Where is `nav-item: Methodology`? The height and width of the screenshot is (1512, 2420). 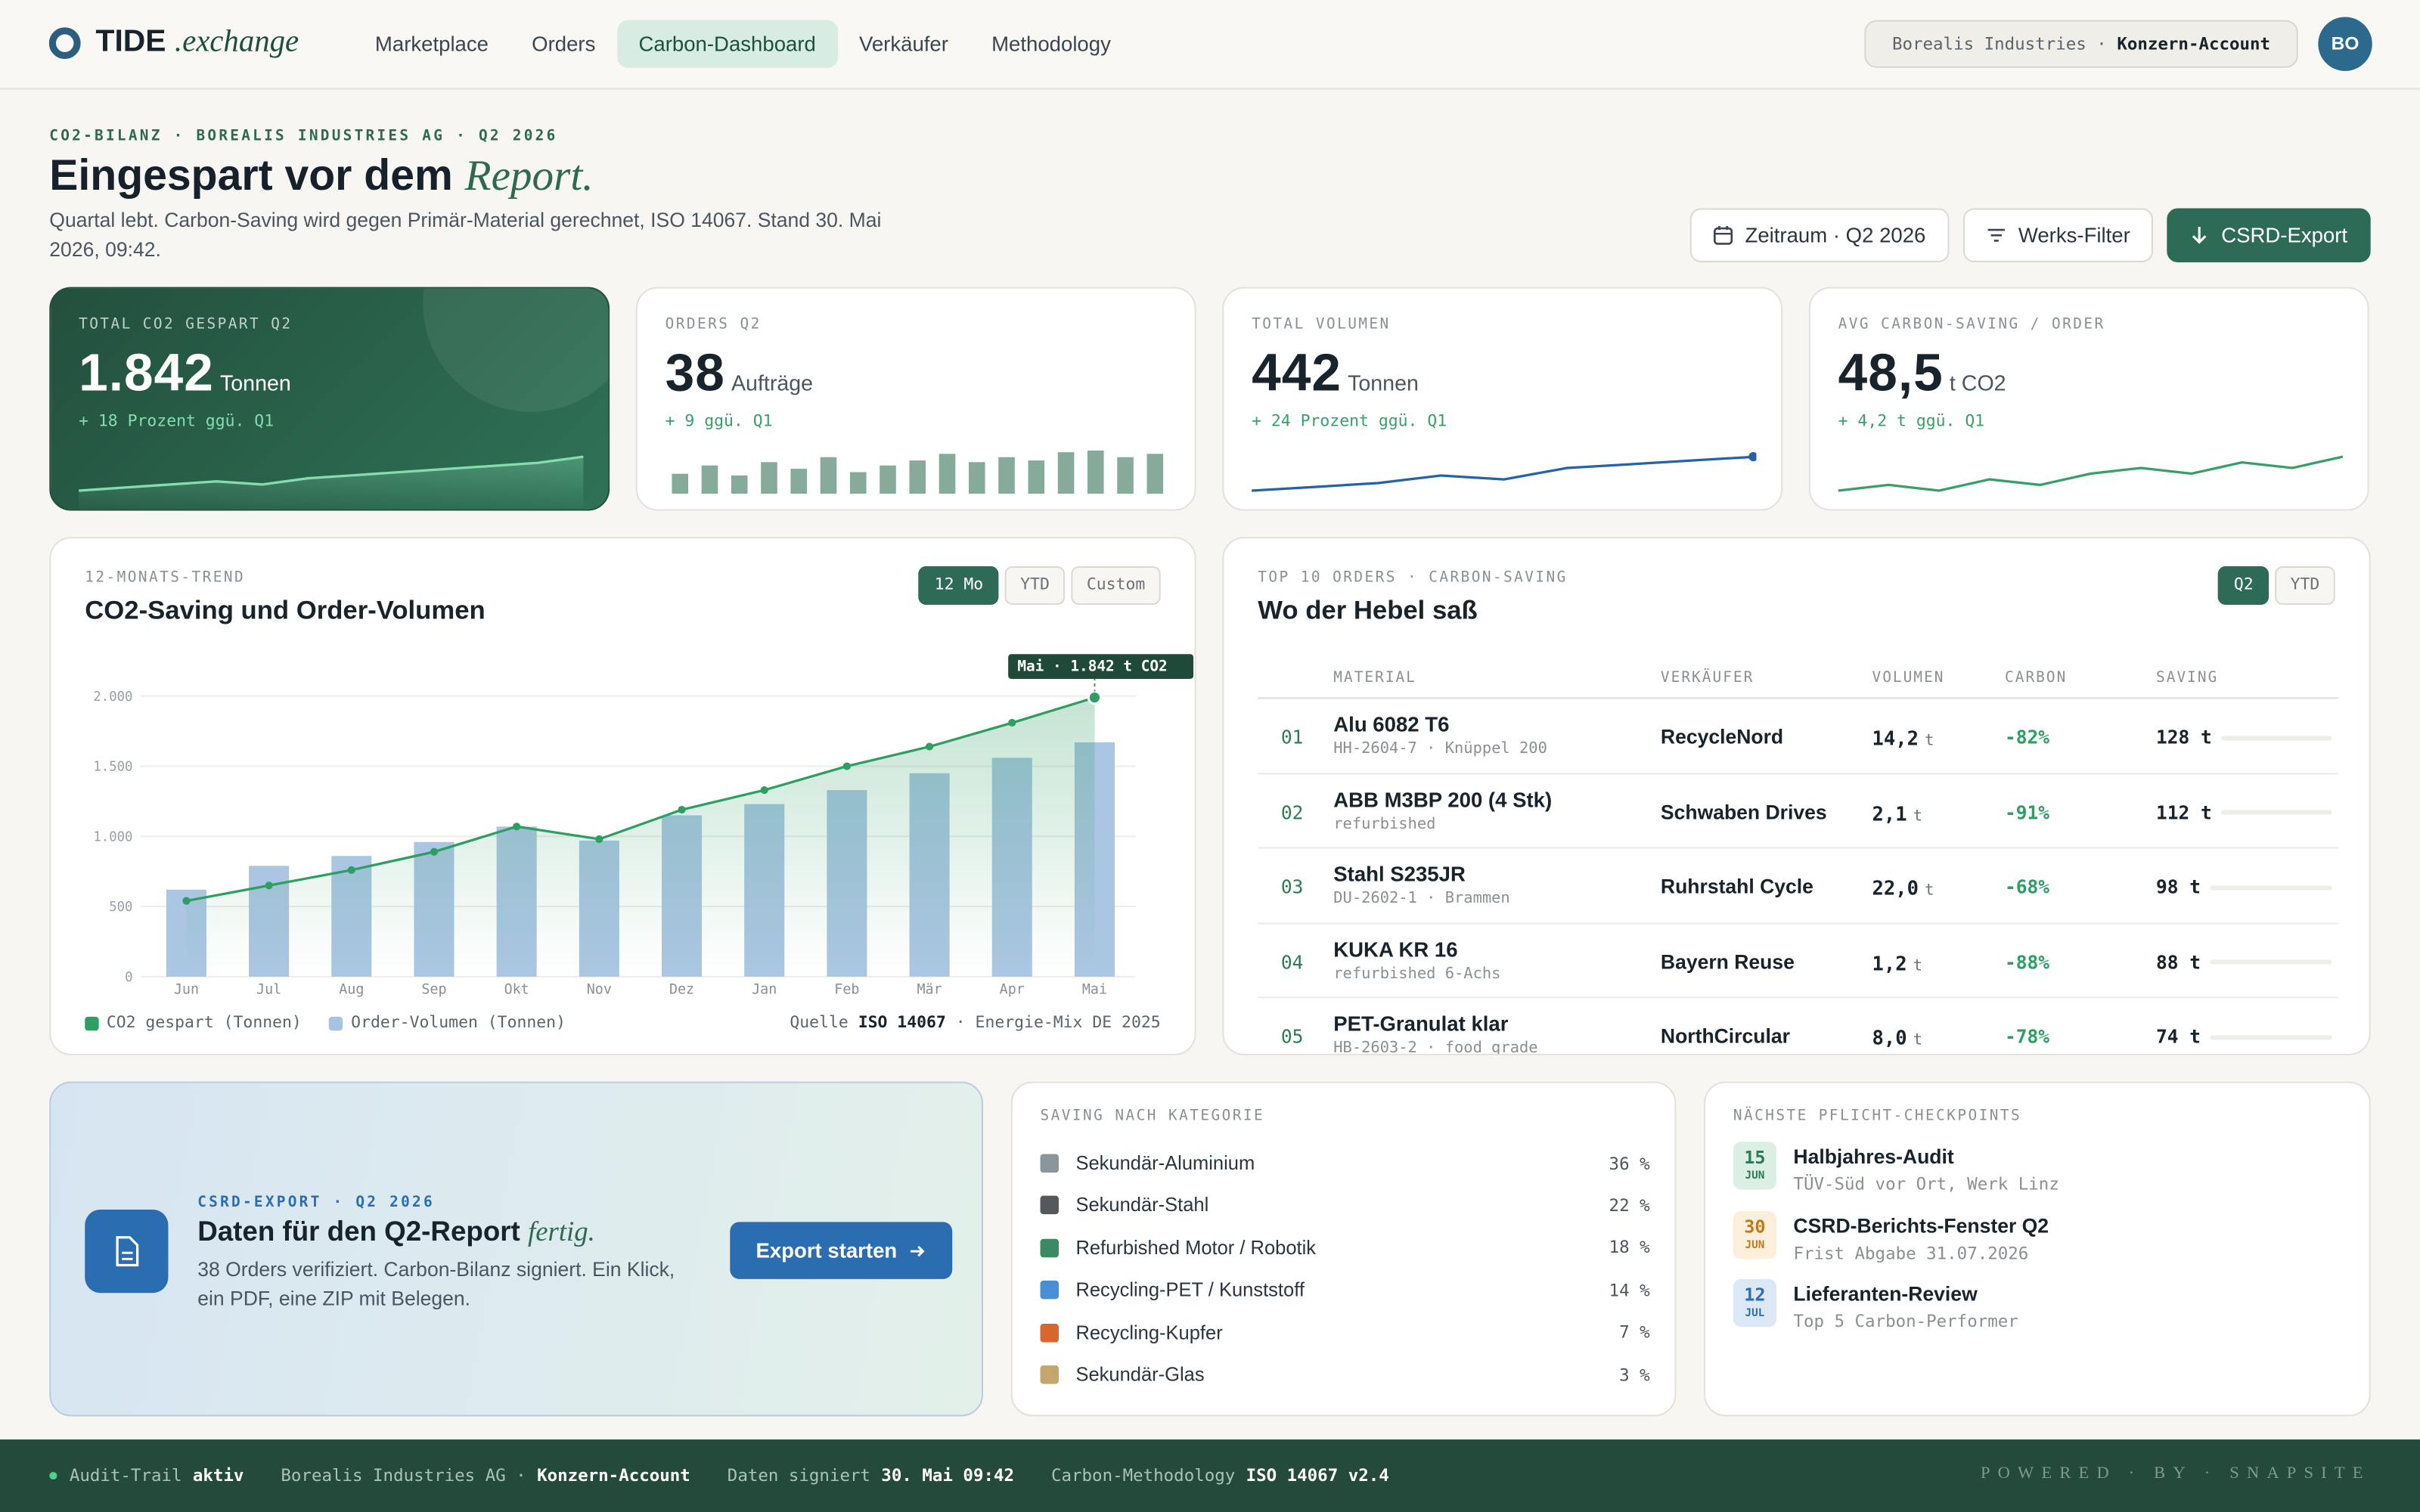 nav-item: Methodology is located at coordinates (1051, 44).